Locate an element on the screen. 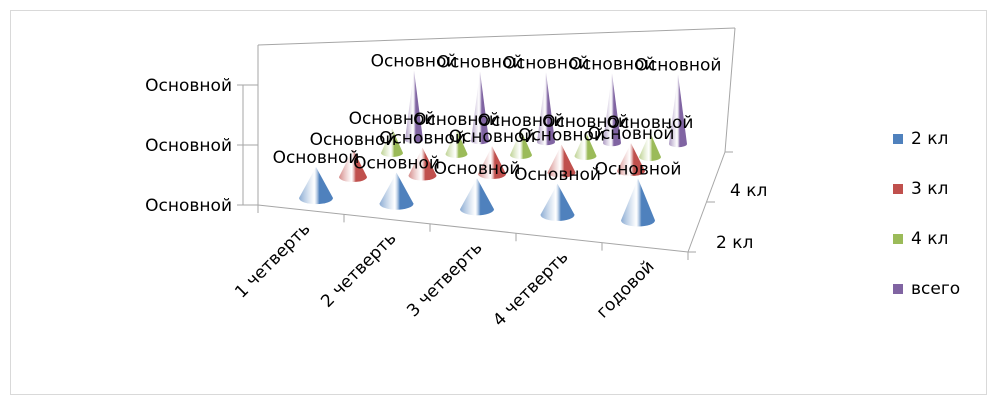 The height and width of the screenshot is (396, 988). data-label-2-2: Основной is located at coordinates (521, 121).